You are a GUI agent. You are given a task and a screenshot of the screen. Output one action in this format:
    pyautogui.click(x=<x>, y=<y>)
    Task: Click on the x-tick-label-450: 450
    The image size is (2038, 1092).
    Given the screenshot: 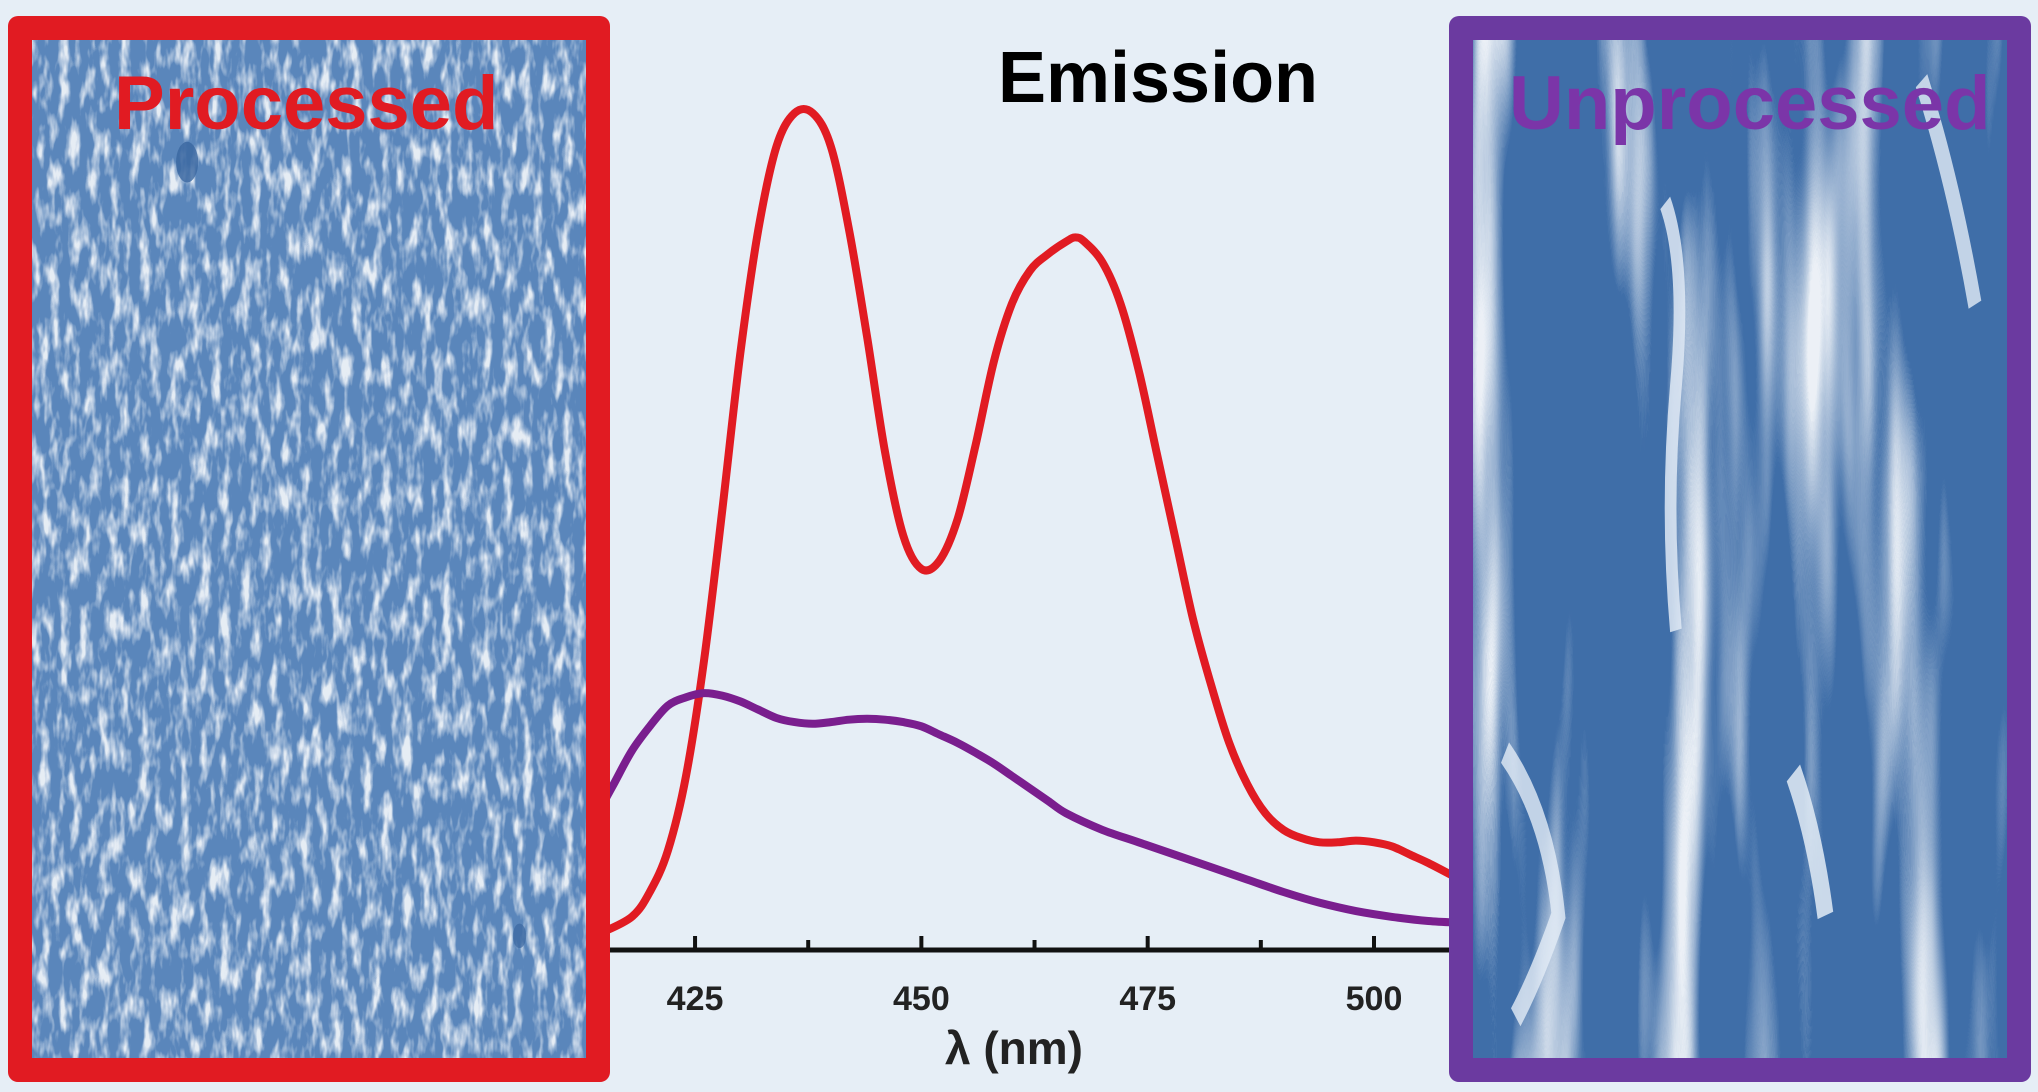 What is the action you would take?
    pyautogui.click(x=921, y=999)
    